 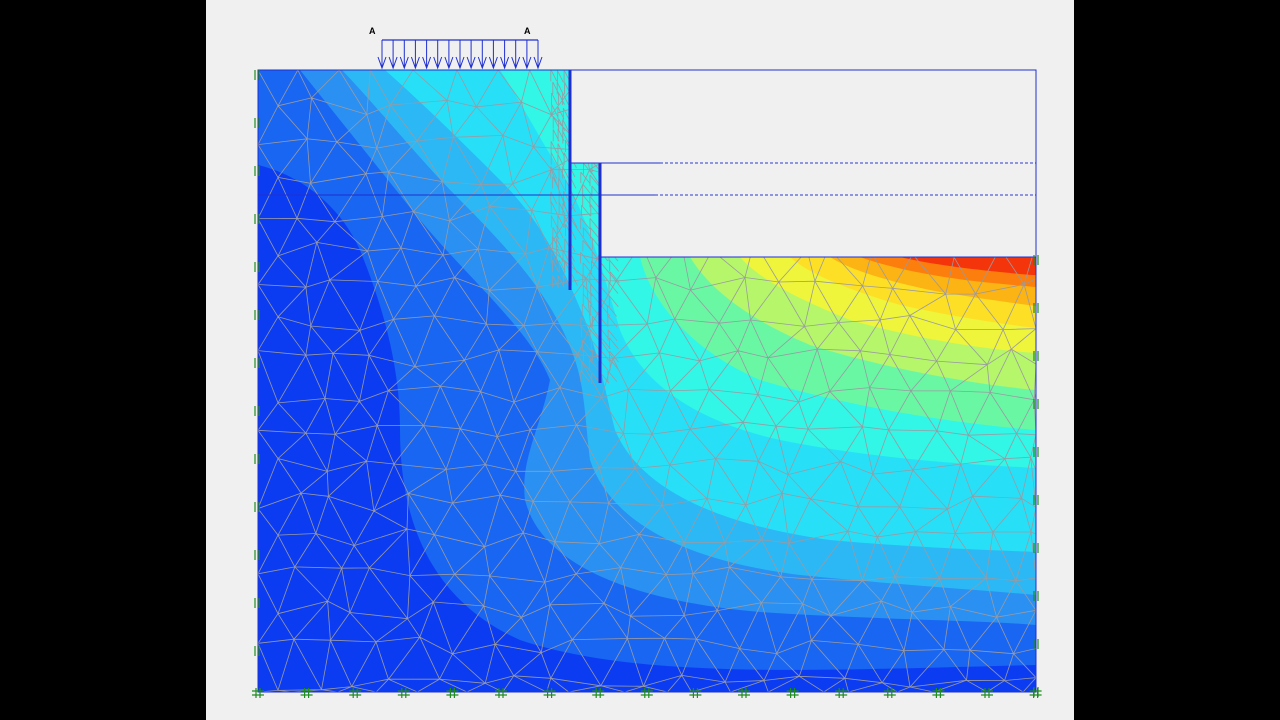 I want to click on distributed-load-A: A A, so click(x=456, y=48).